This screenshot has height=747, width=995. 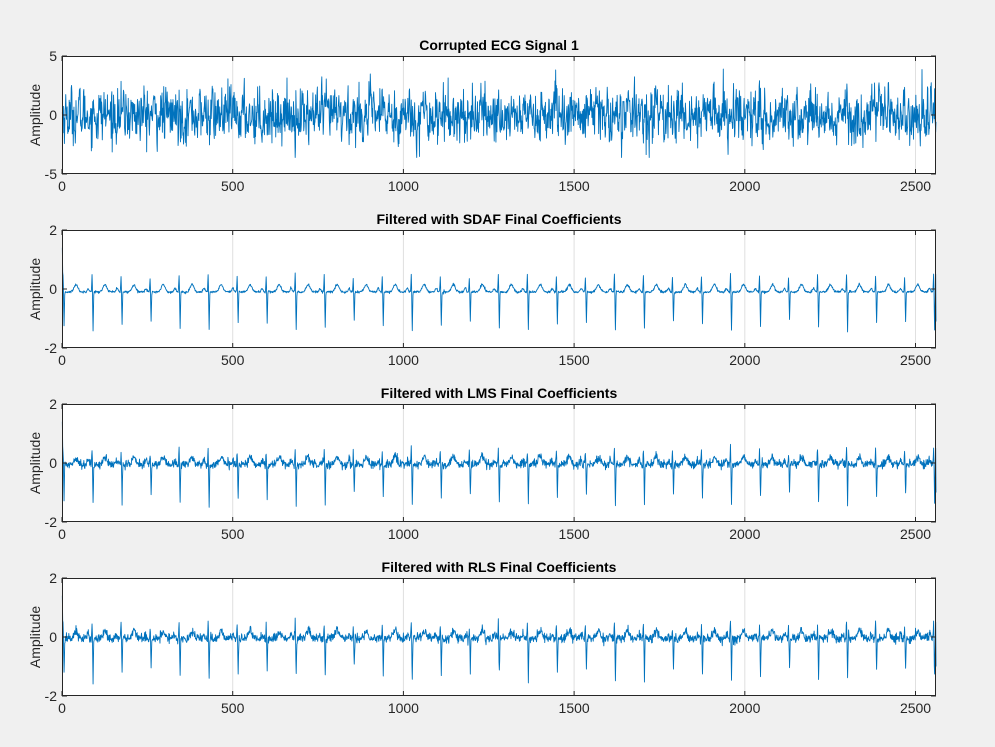 I want to click on chart-title: Filtered with LMS Final Coefficients, so click(x=499, y=393).